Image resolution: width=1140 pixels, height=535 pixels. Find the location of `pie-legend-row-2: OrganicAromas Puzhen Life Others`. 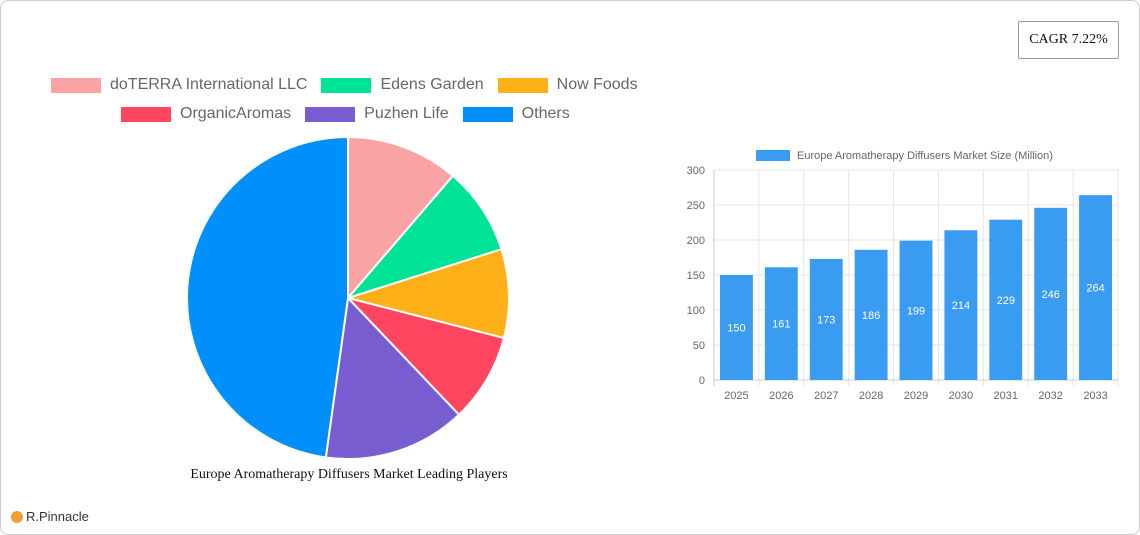

pie-legend-row-2: OrganicAromas Puzhen Life Others is located at coordinates (345, 114).